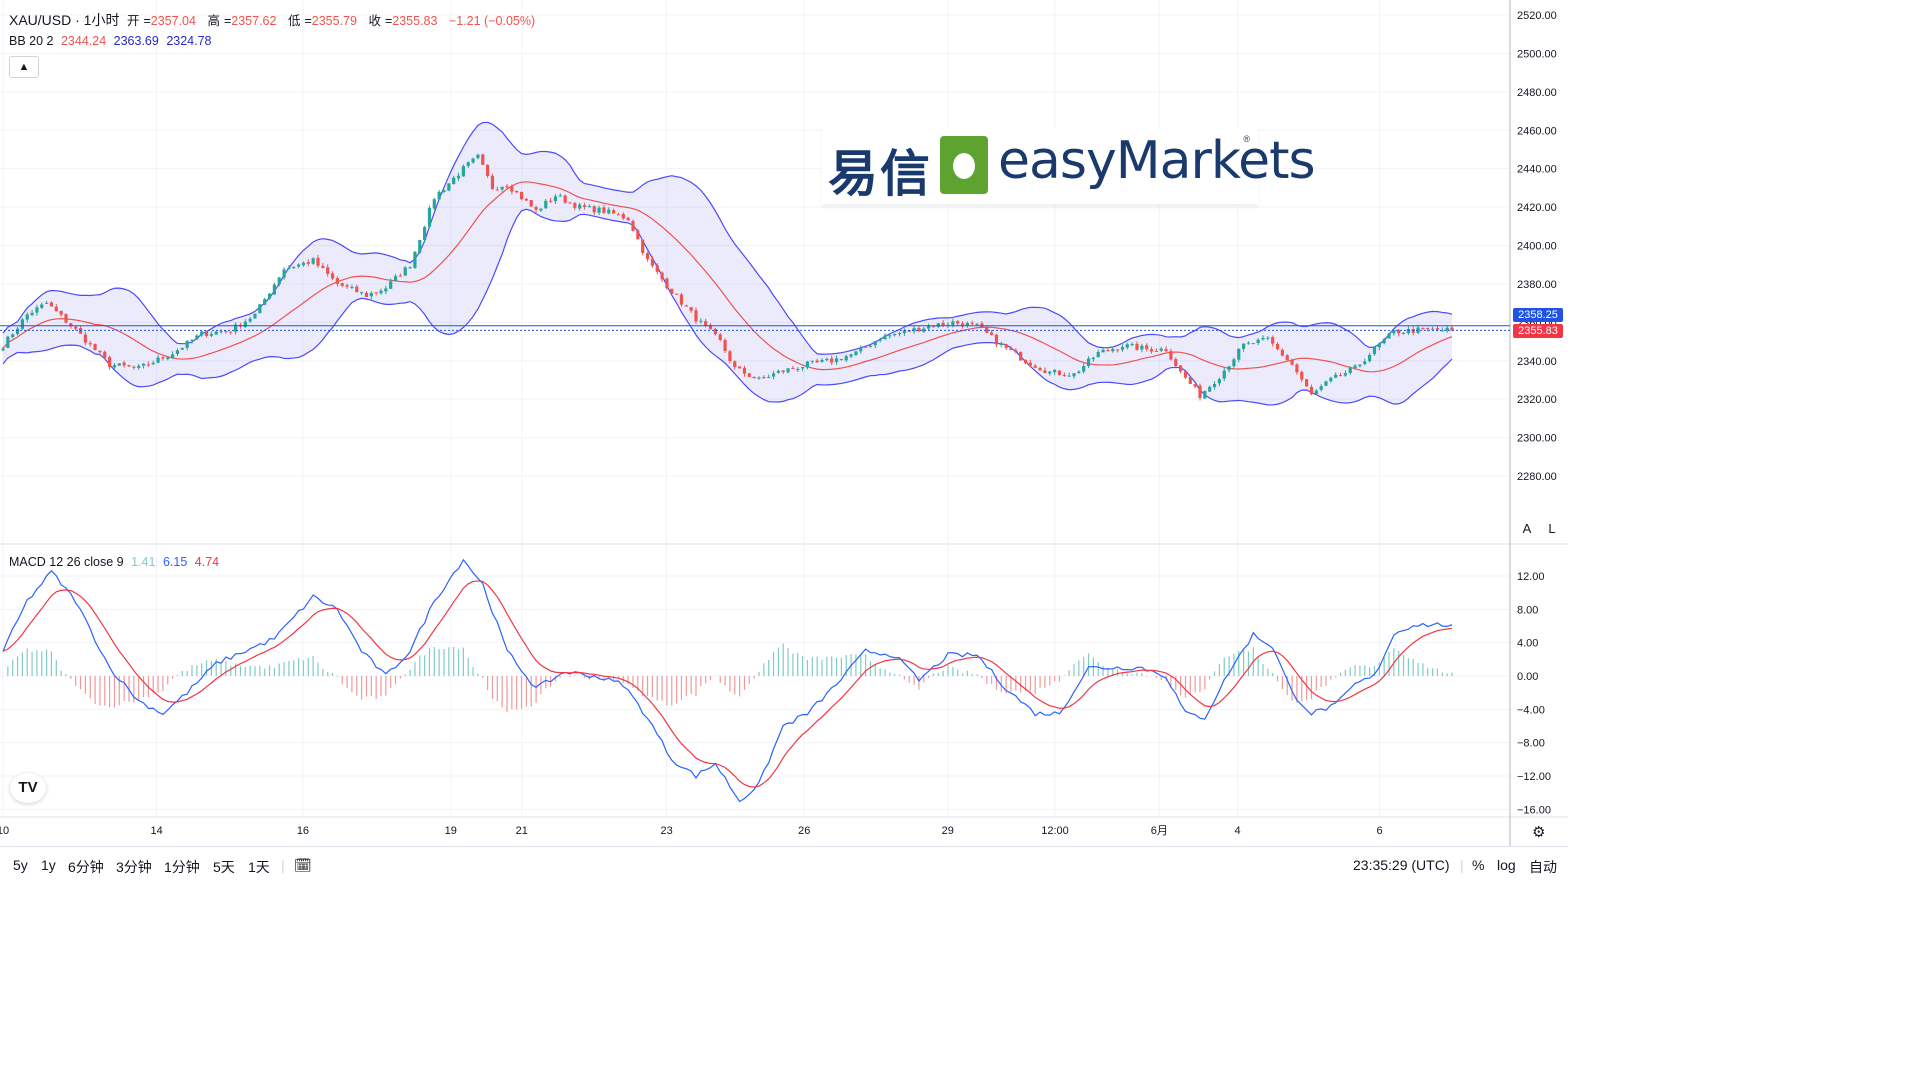 The width and height of the screenshot is (1920, 1080). I want to click on auto-toggle-button: 自动, so click(1543, 867).